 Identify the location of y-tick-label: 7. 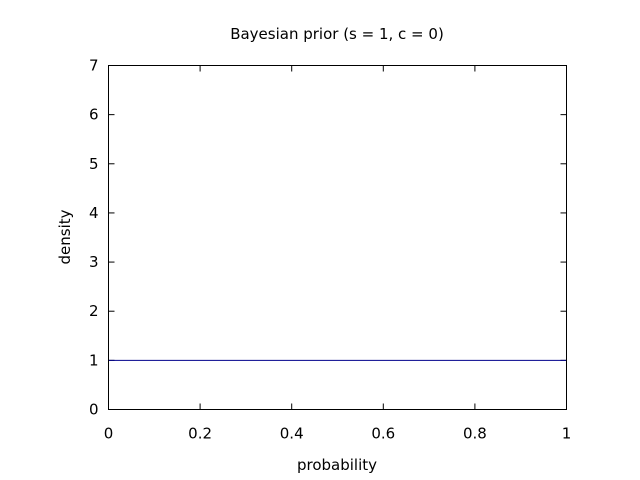
(94, 66).